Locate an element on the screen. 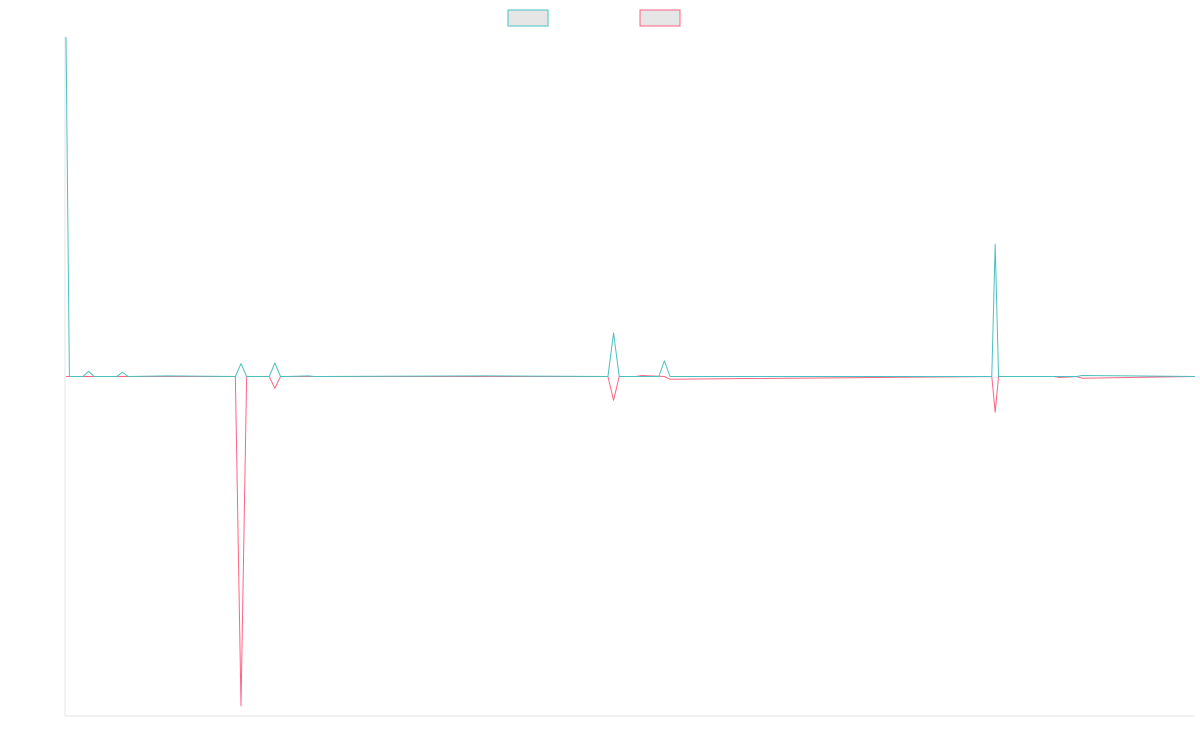  legend is located at coordinates (594, 18).